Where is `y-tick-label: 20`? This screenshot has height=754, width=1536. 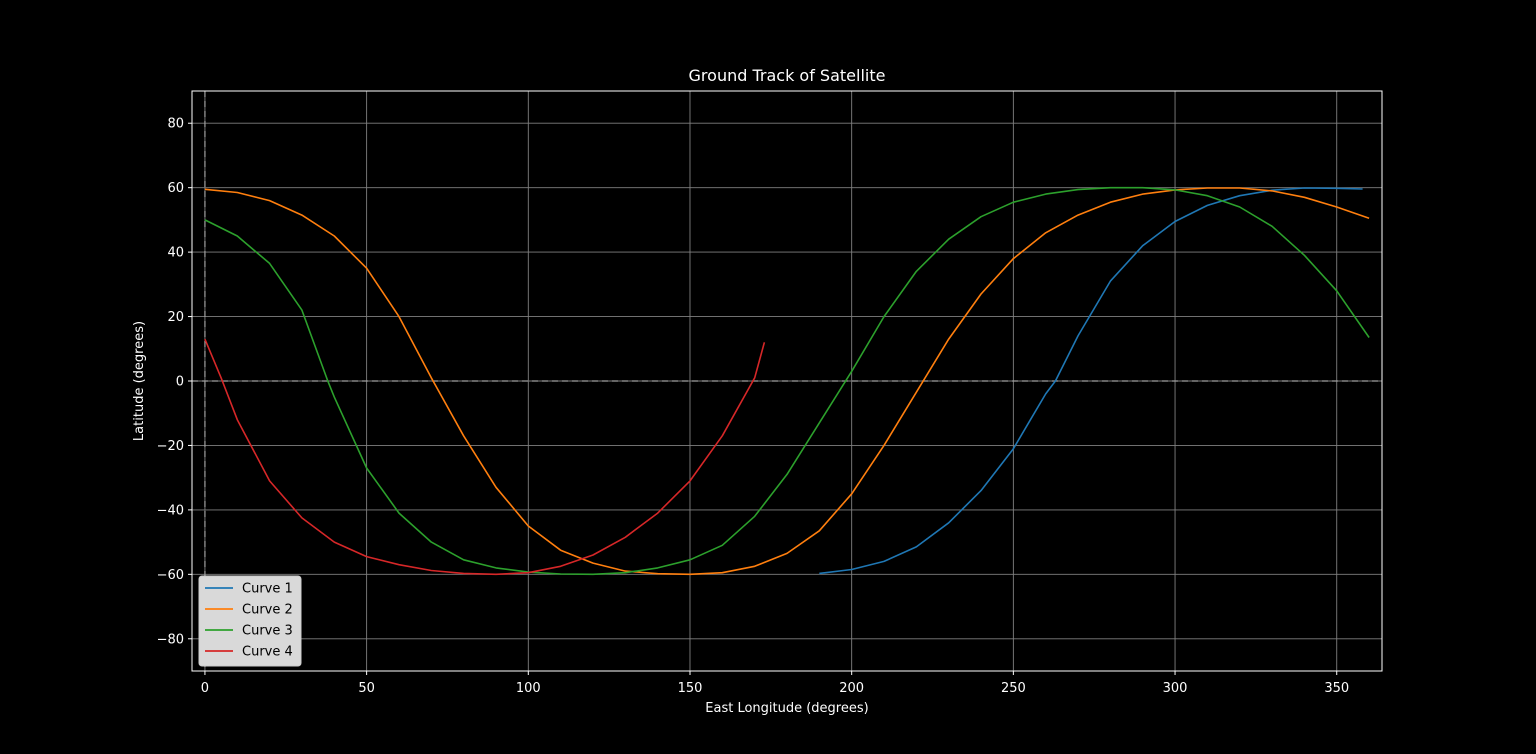 y-tick-label: 20 is located at coordinates (175, 317).